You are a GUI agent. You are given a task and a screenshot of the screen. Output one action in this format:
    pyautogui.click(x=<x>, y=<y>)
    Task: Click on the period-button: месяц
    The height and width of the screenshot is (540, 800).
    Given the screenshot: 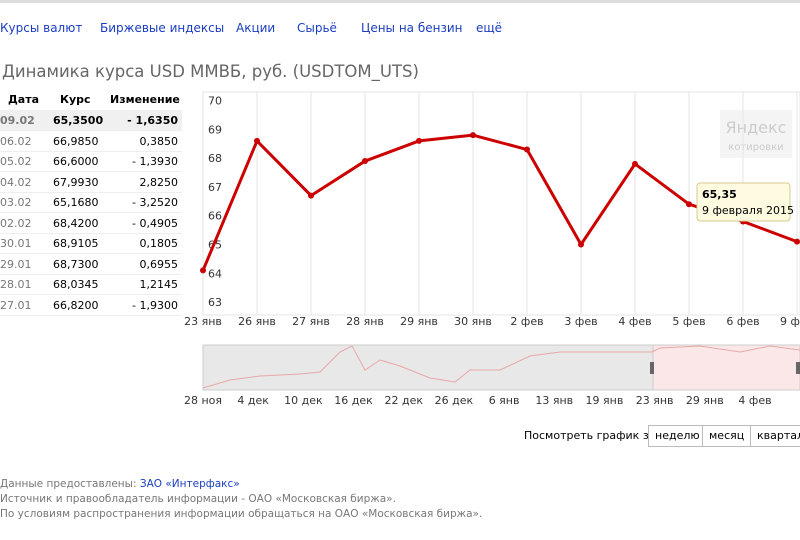 What is the action you would take?
    pyautogui.click(x=727, y=436)
    